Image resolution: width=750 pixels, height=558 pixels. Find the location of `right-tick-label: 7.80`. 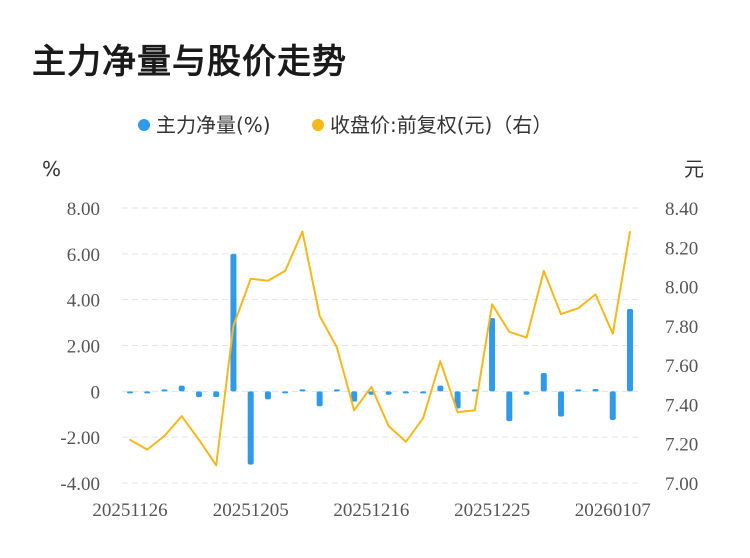

right-tick-label: 7.80 is located at coordinates (681, 327).